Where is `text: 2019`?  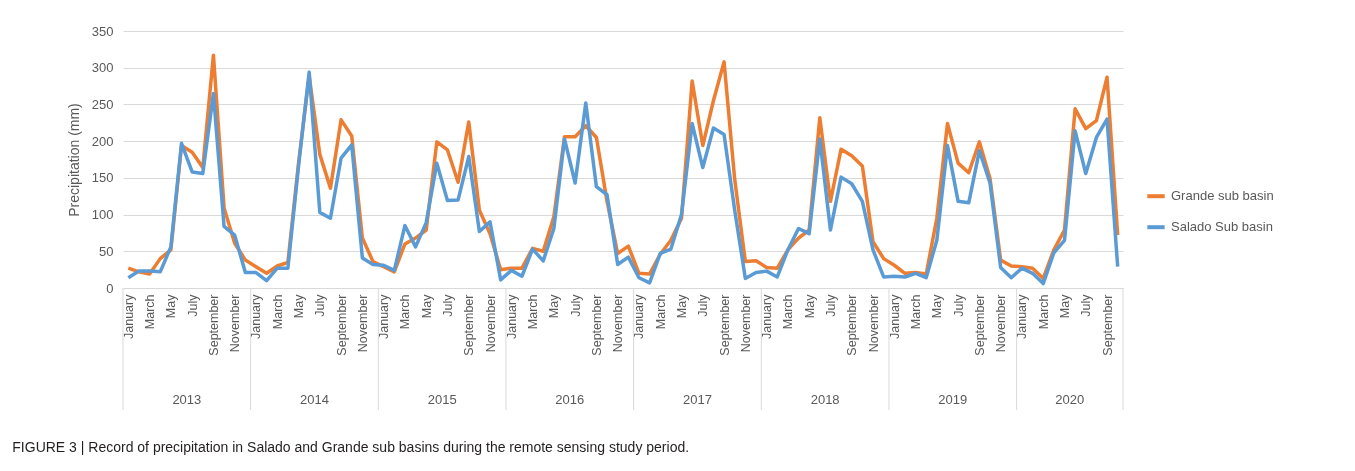 text: 2019 is located at coordinates (953, 399).